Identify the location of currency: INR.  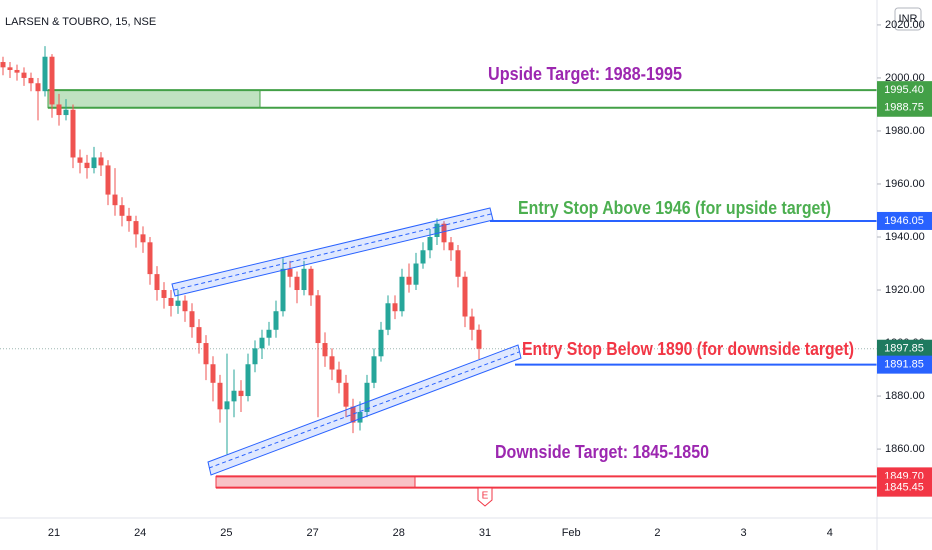
(908, 19).